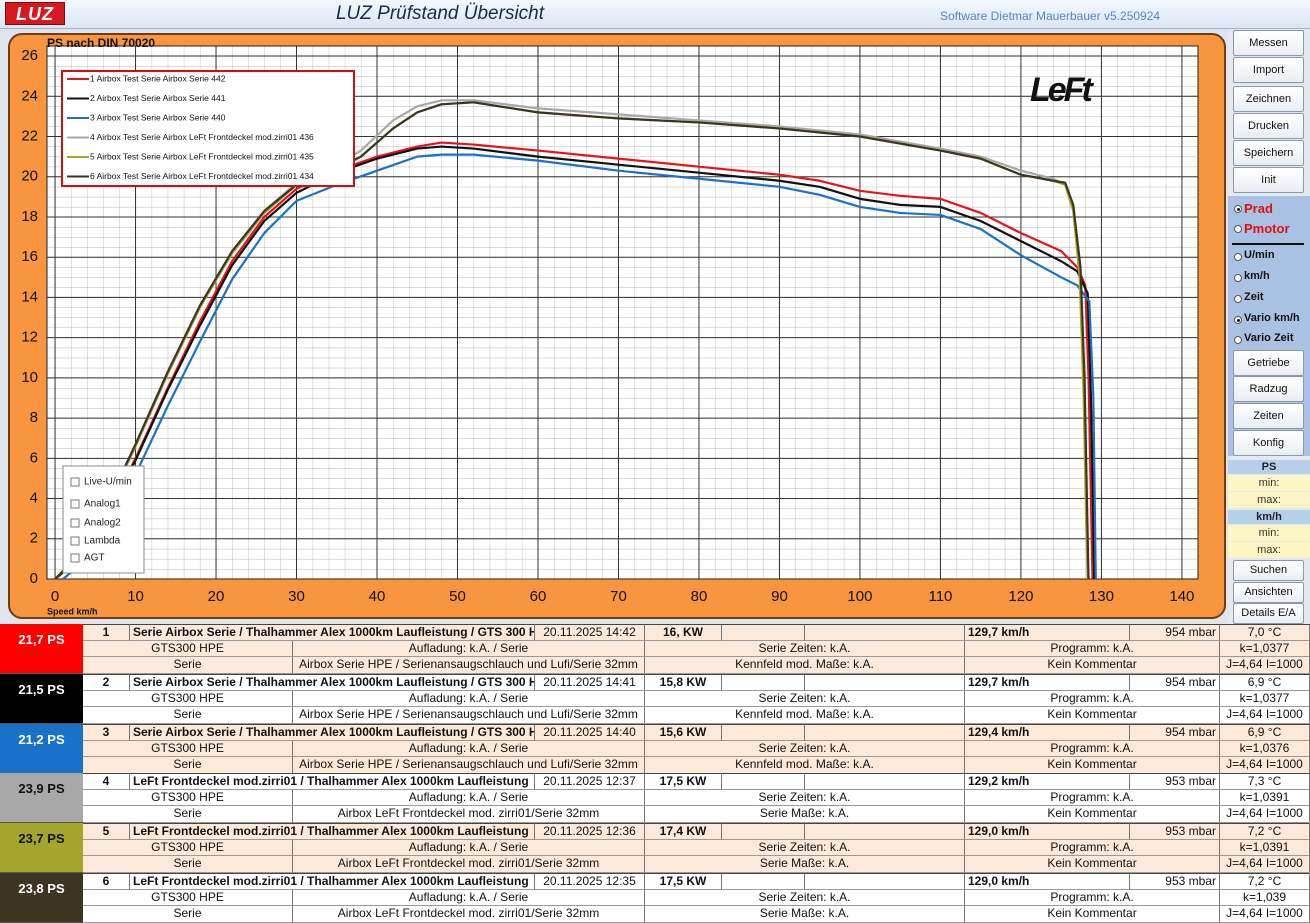 This screenshot has height=923, width=1310. What do you see at coordinates (1268, 126) in the screenshot?
I see `button: Drucken` at bounding box center [1268, 126].